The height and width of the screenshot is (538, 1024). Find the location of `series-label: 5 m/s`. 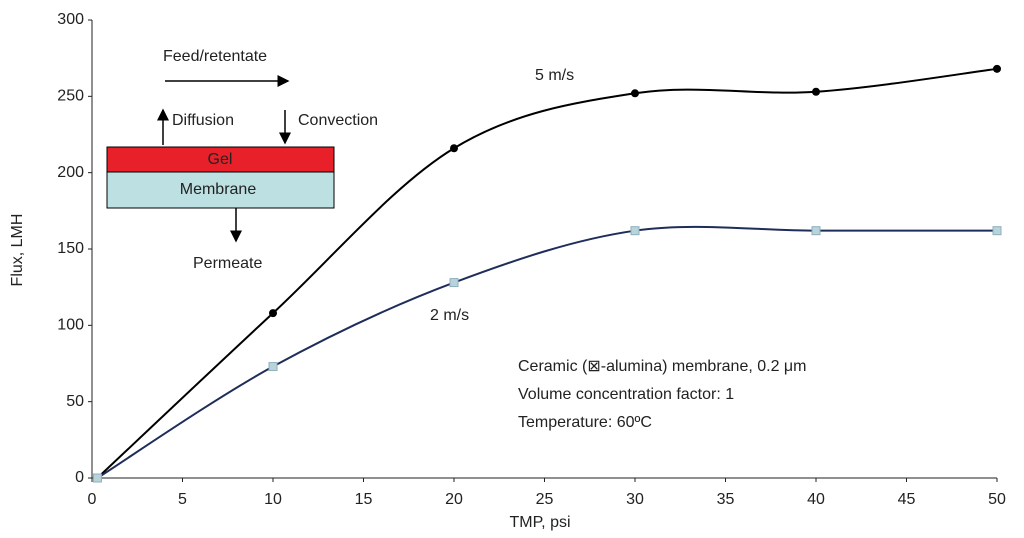

series-label: 5 m/s is located at coordinates (554, 75).